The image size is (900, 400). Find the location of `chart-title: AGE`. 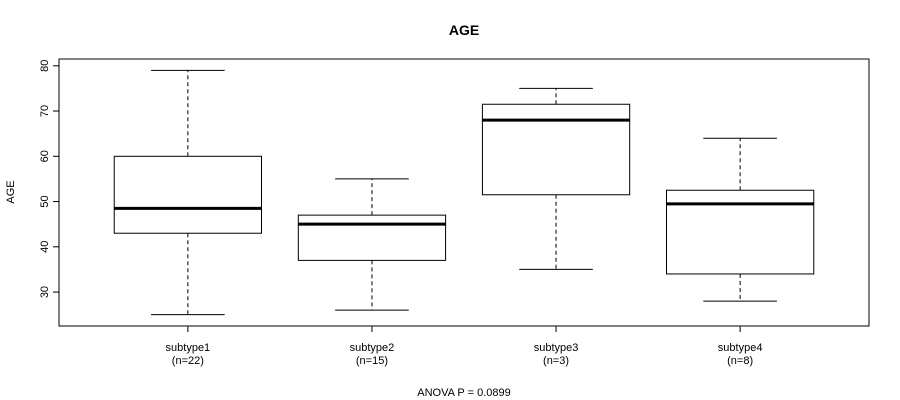

chart-title: AGE is located at coordinates (464, 30).